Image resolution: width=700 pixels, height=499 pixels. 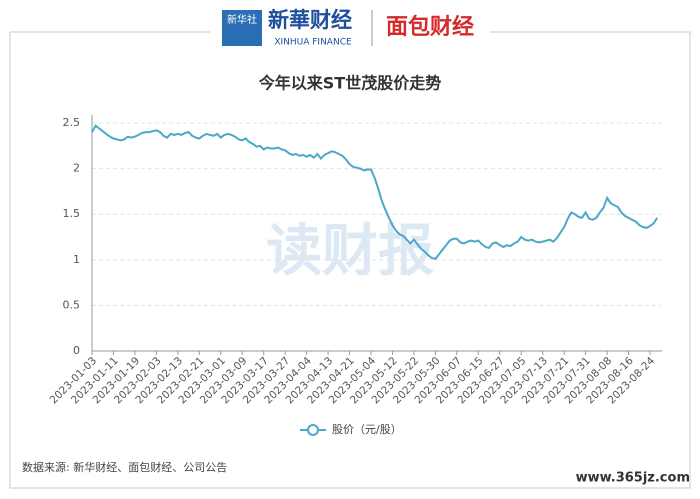 I want to click on legend-label: 股价（元/股）, so click(x=367, y=429).